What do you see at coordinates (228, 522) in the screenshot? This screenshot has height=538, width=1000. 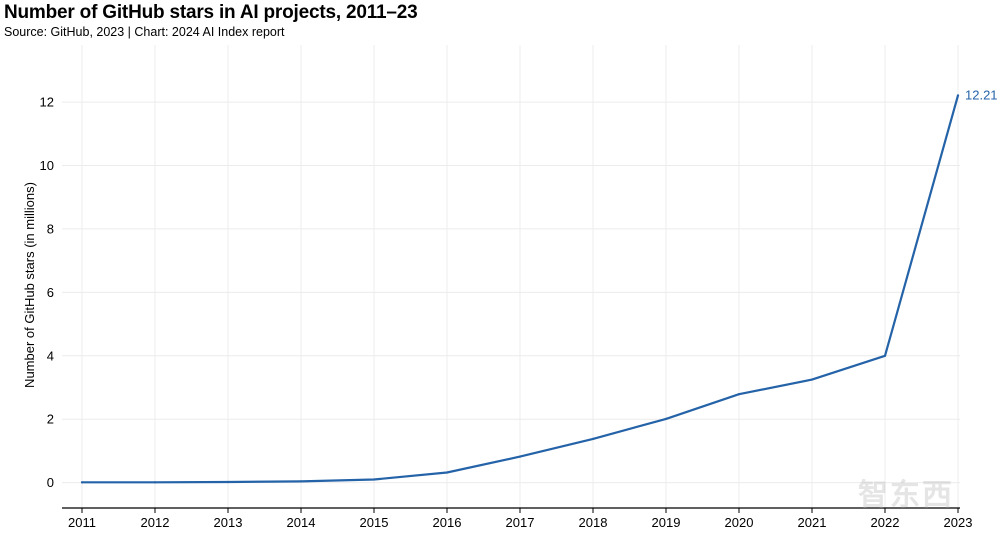 I see `x-tick-label: 2013` at bounding box center [228, 522].